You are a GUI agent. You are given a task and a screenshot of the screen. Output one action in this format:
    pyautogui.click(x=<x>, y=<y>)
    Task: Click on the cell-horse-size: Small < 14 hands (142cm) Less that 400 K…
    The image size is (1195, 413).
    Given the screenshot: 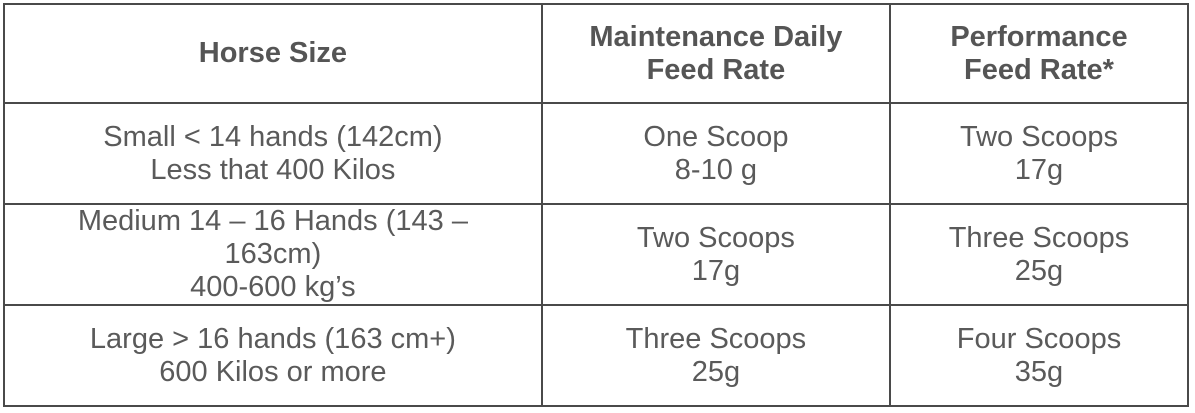 What is the action you would take?
    pyautogui.click(x=273, y=153)
    